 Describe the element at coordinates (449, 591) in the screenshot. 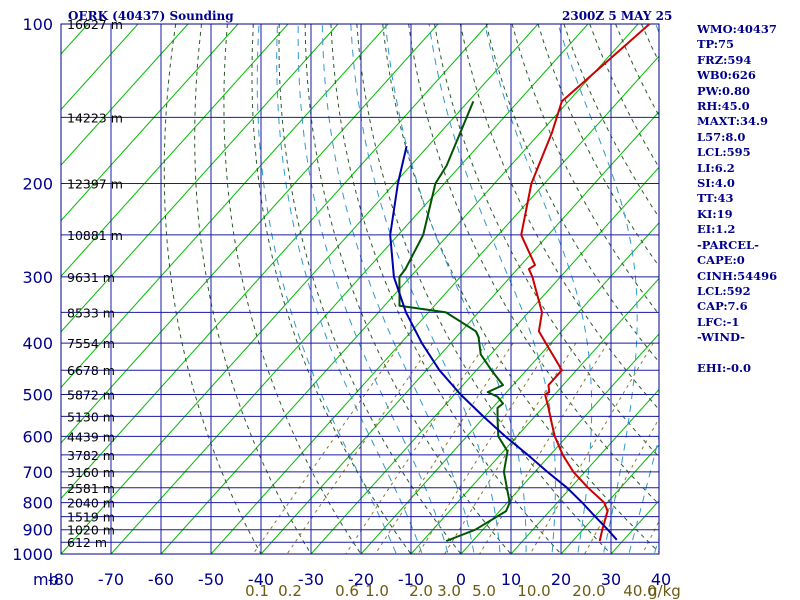

I see `mixing-ratio-tick-label: 3.0` at that location.